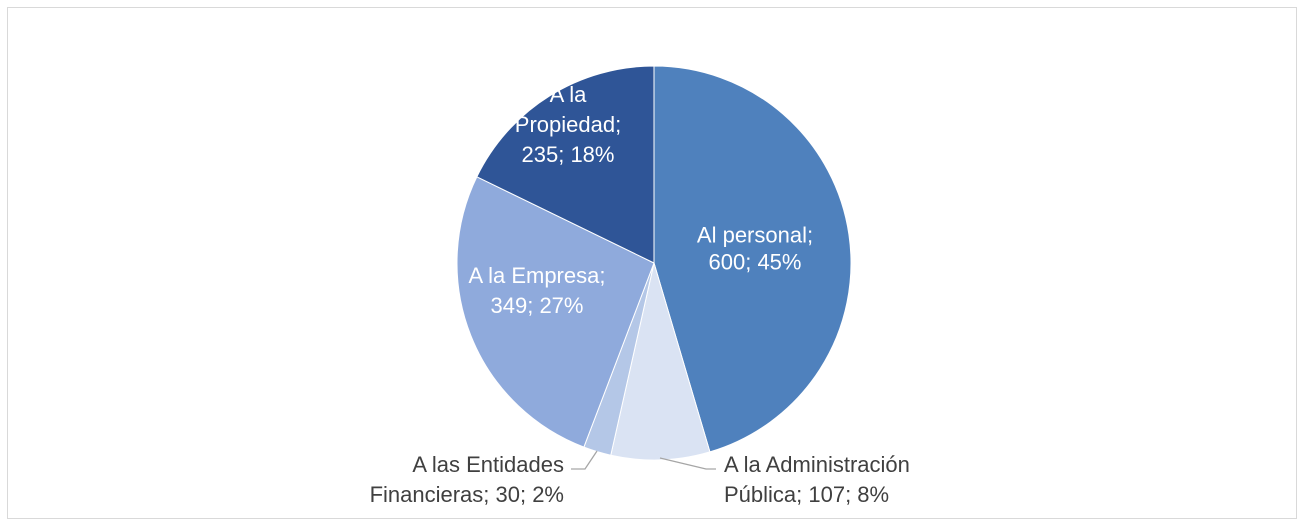 Image resolution: width=1305 pixels, height=519 pixels. What do you see at coordinates (568, 124) in the screenshot?
I see `data-label-5: A la Propiedad; 235; 18%` at bounding box center [568, 124].